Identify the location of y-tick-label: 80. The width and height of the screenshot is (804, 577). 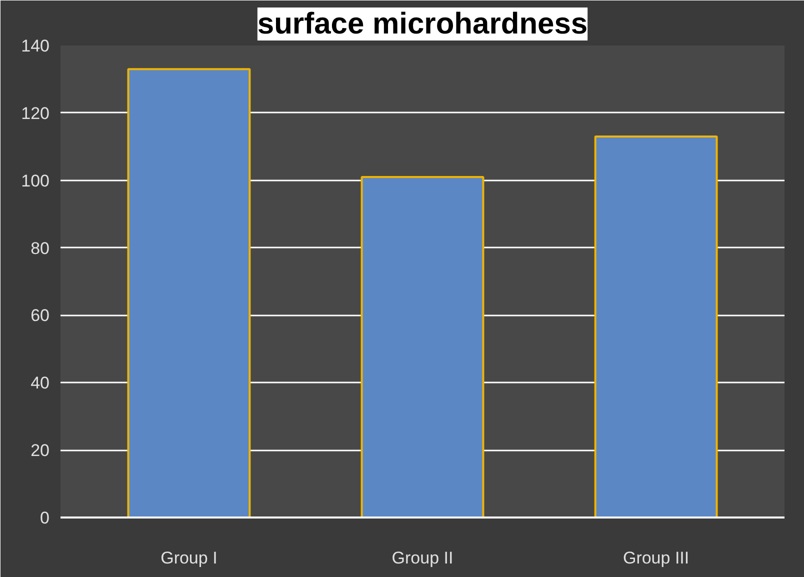
(40, 248).